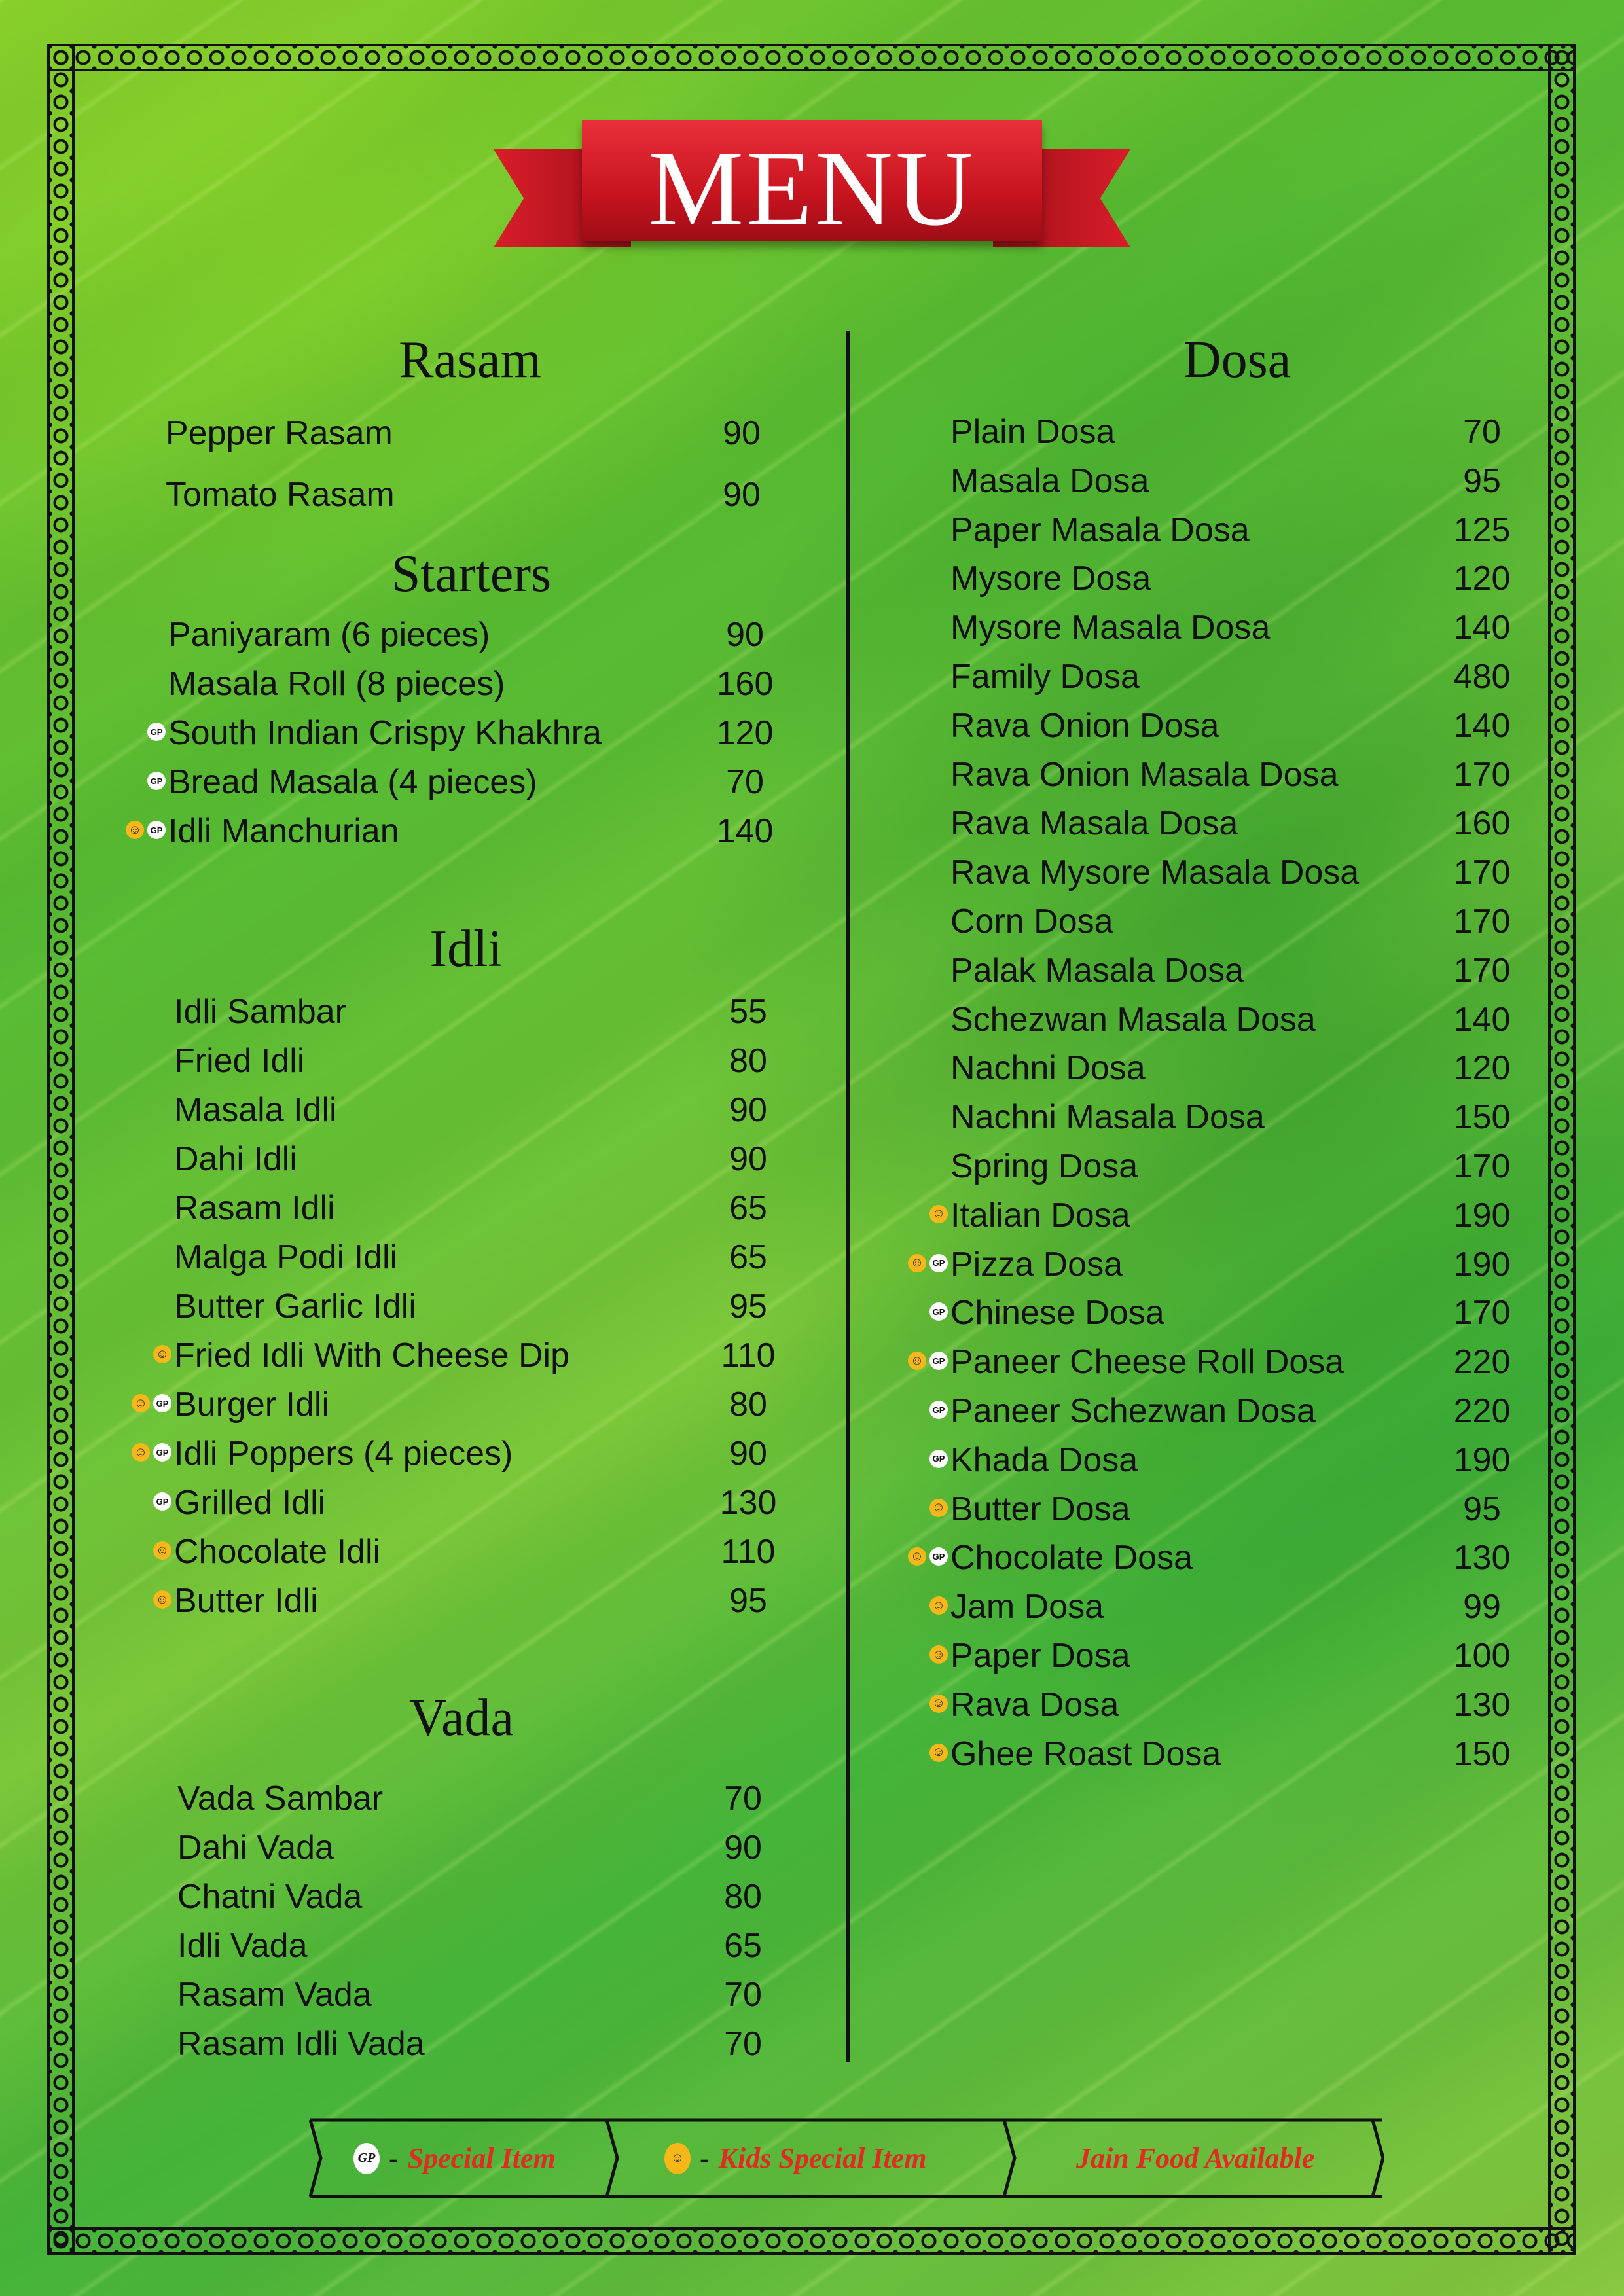 This screenshot has width=1624, height=2296. I want to click on item-name: Masala Dosa, so click(1049, 480).